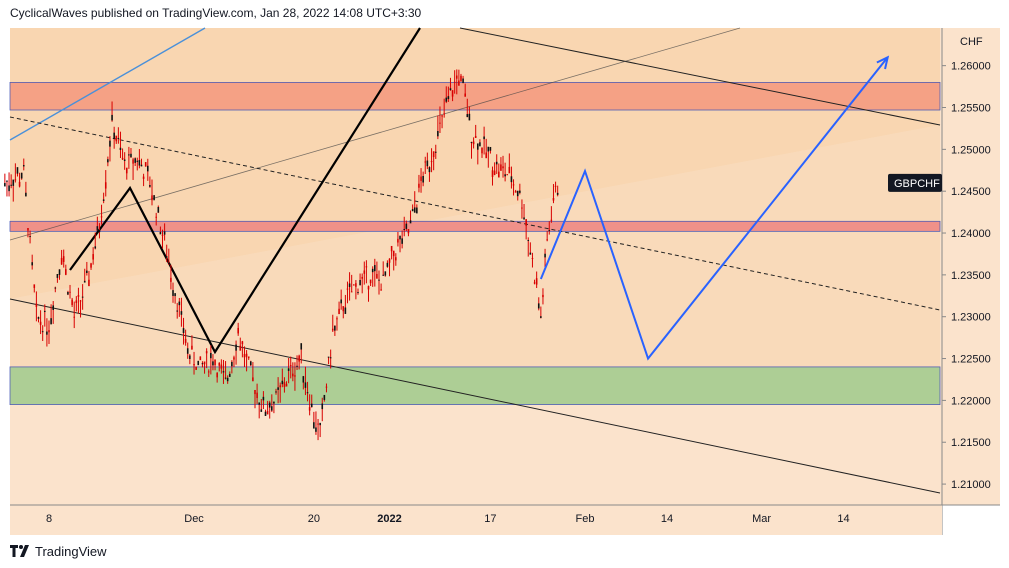 The width and height of the screenshot is (1009, 568). I want to click on blue-trend-line, so click(107, 84).